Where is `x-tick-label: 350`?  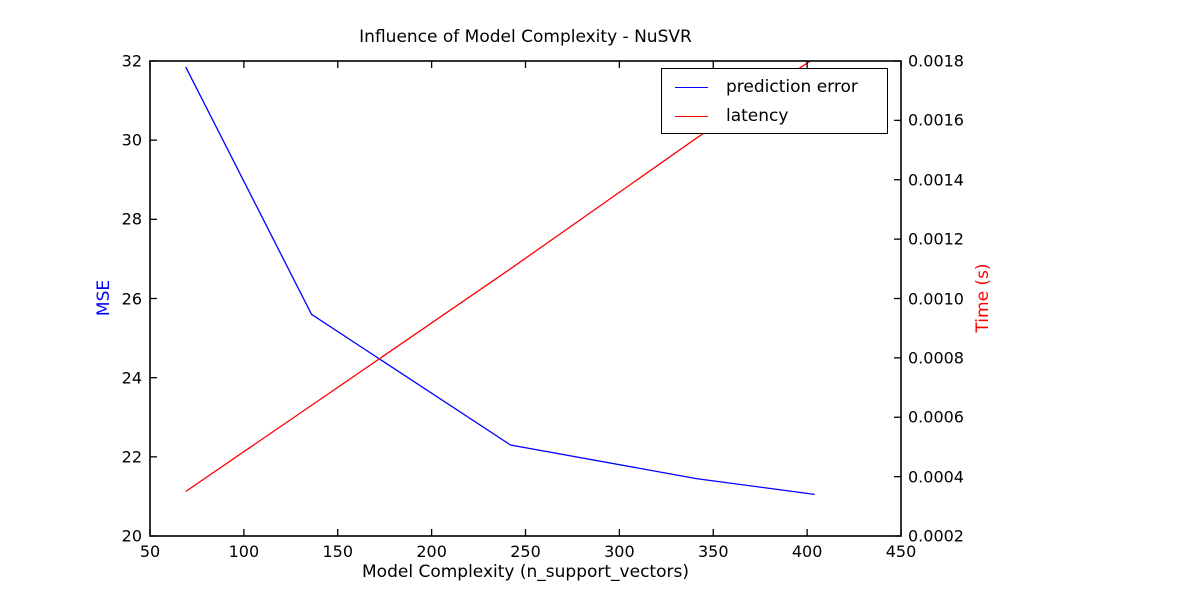 x-tick-label: 350 is located at coordinates (713, 551).